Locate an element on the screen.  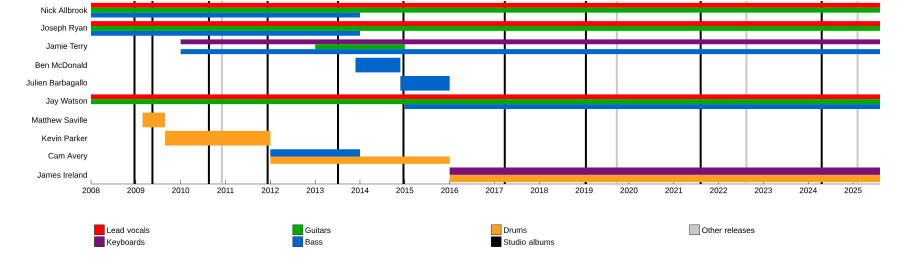
x-tick-label: 2020 is located at coordinates (629, 191).